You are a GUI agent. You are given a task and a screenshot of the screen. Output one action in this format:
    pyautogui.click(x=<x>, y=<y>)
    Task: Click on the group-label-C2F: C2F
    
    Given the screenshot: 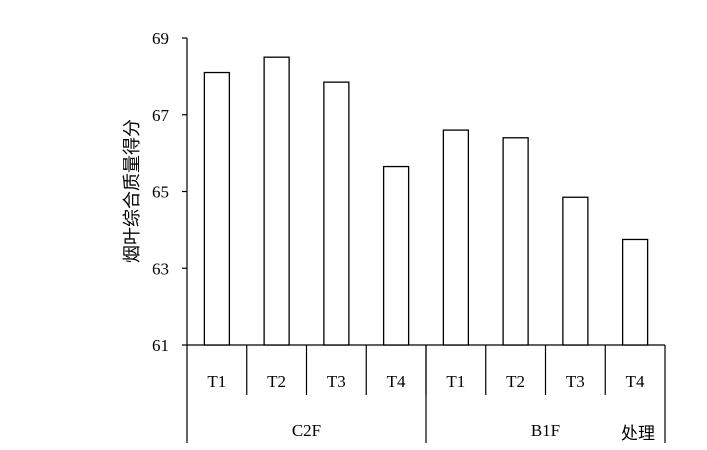 What is the action you would take?
    pyautogui.click(x=306, y=430)
    